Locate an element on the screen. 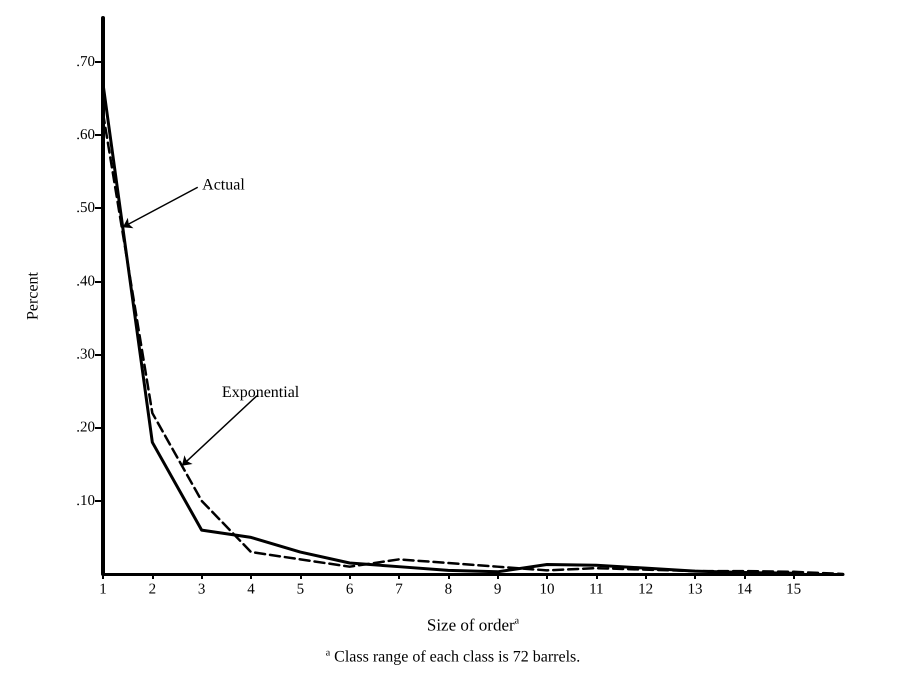  y-tick-label: .30 is located at coordinates (85, 354).